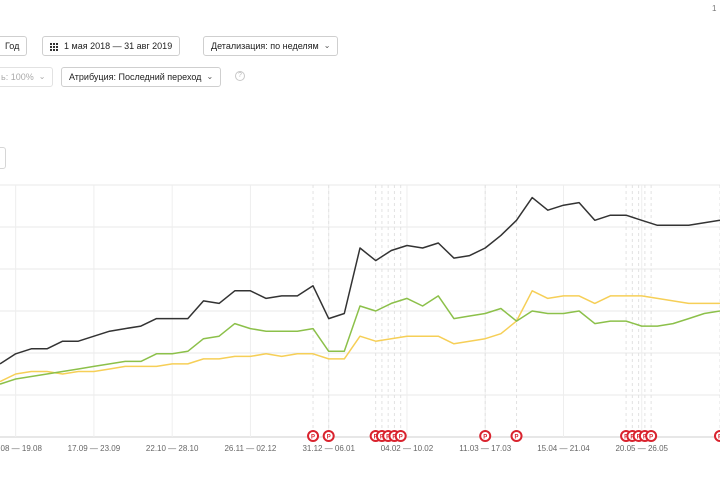  What do you see at coordinates (3, 158) in the screenshot?
I see `side-collapse-tab` at bounding box center [3, 158].